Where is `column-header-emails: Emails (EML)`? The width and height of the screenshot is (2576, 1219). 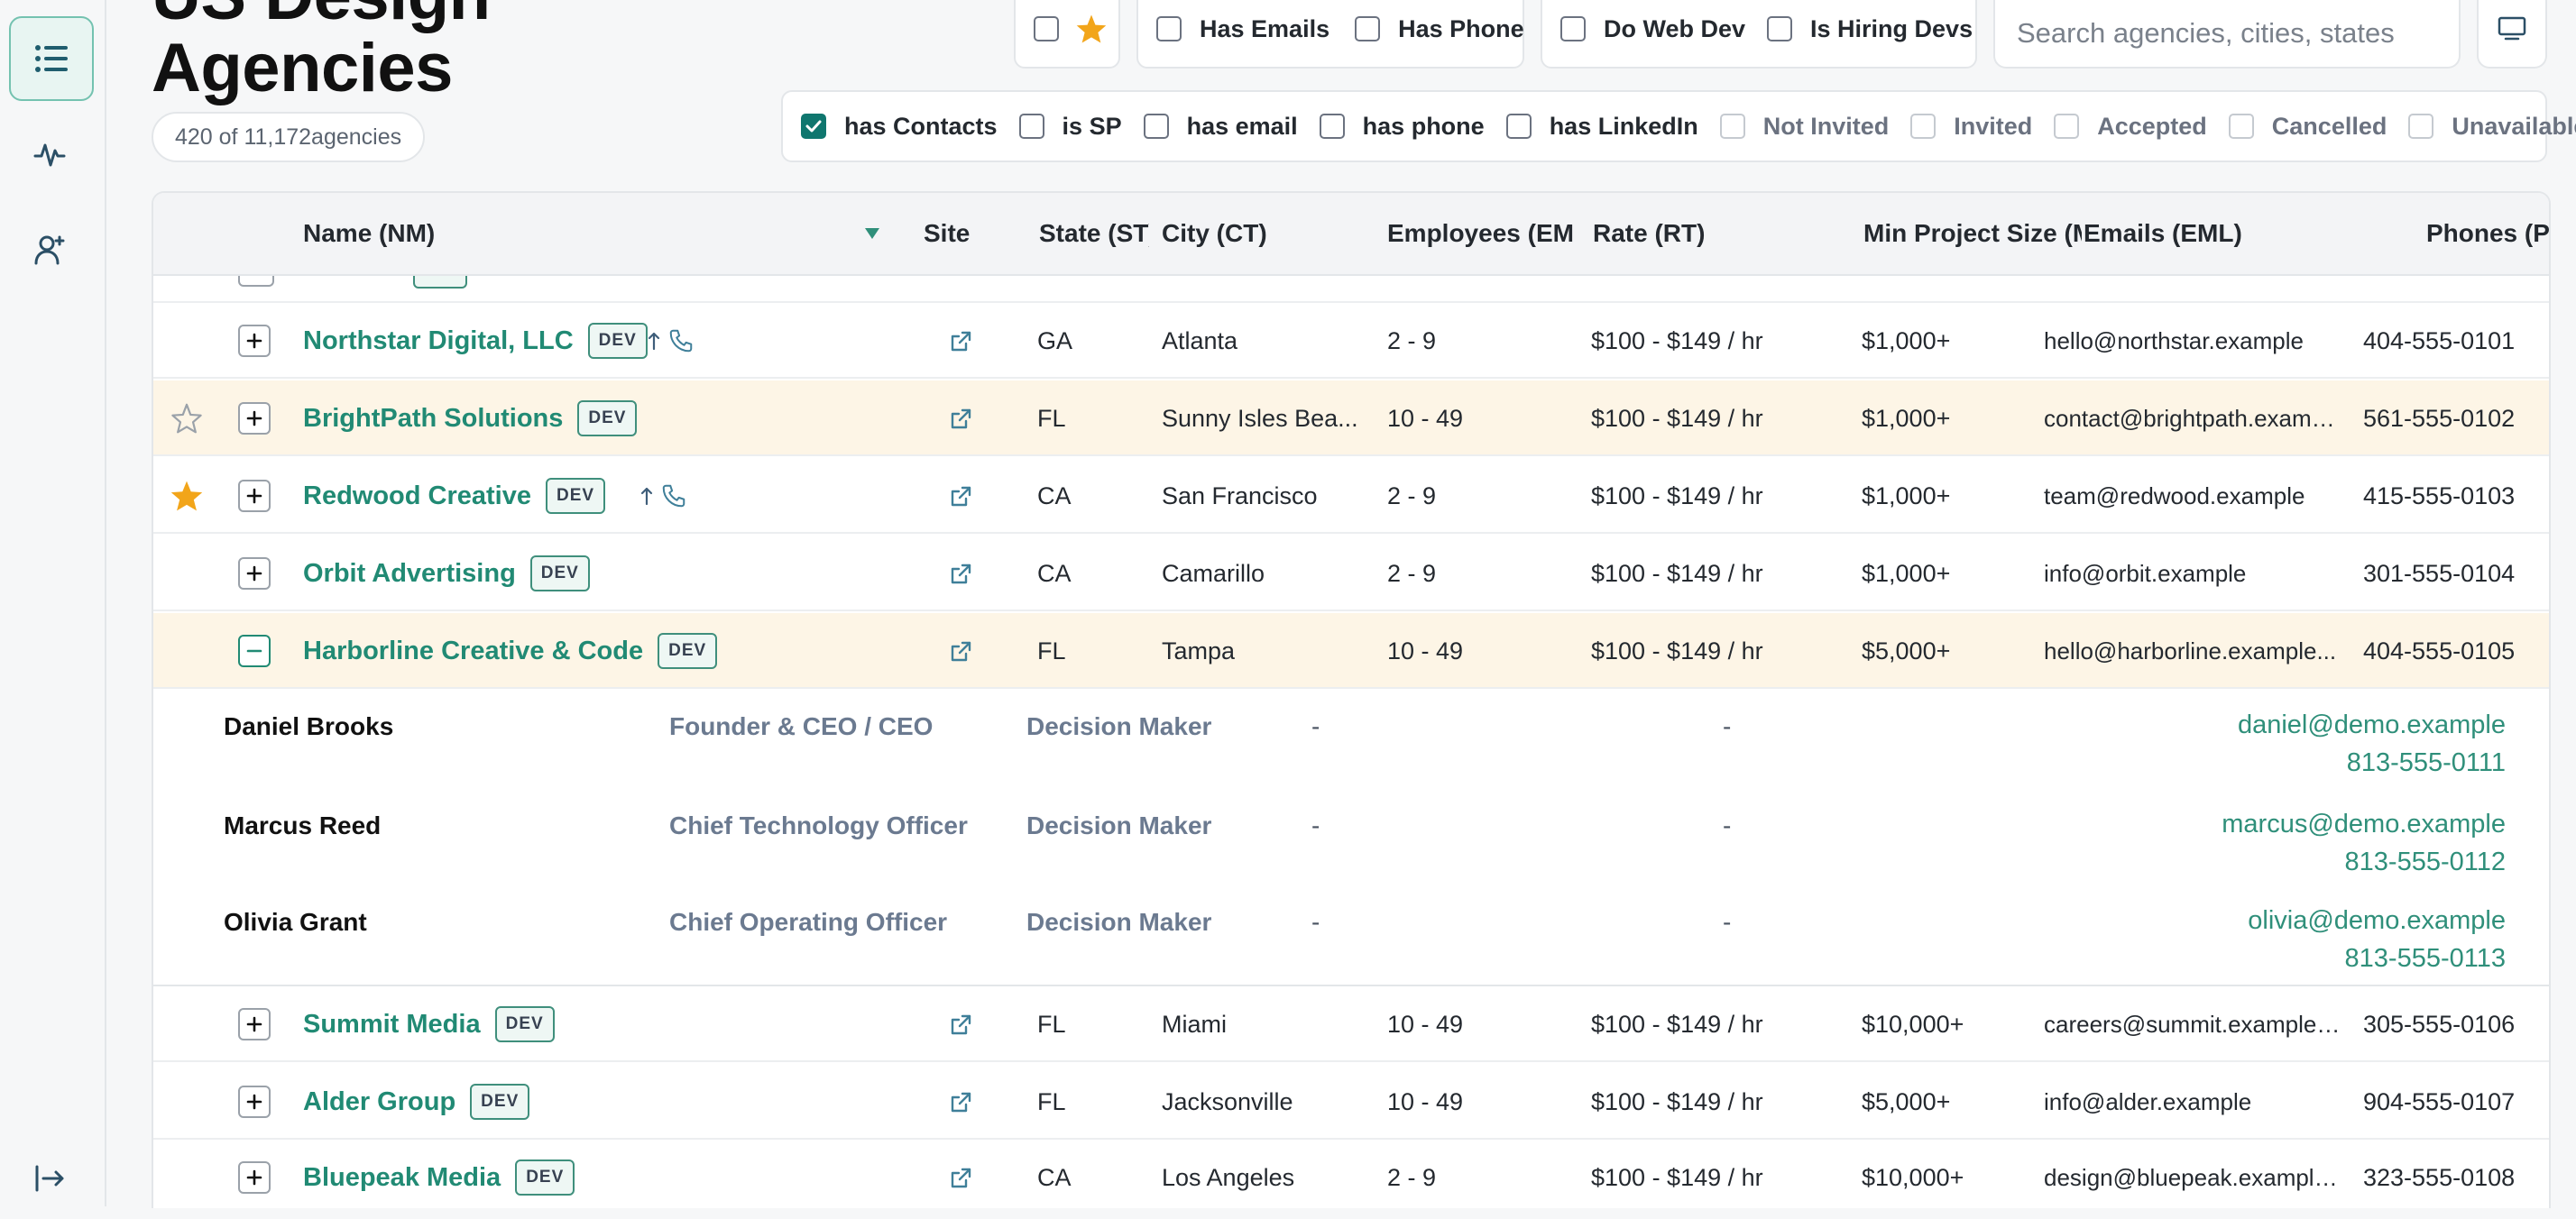 column-header-emails: Emails (EML) is located at coordinates (2163, 233).